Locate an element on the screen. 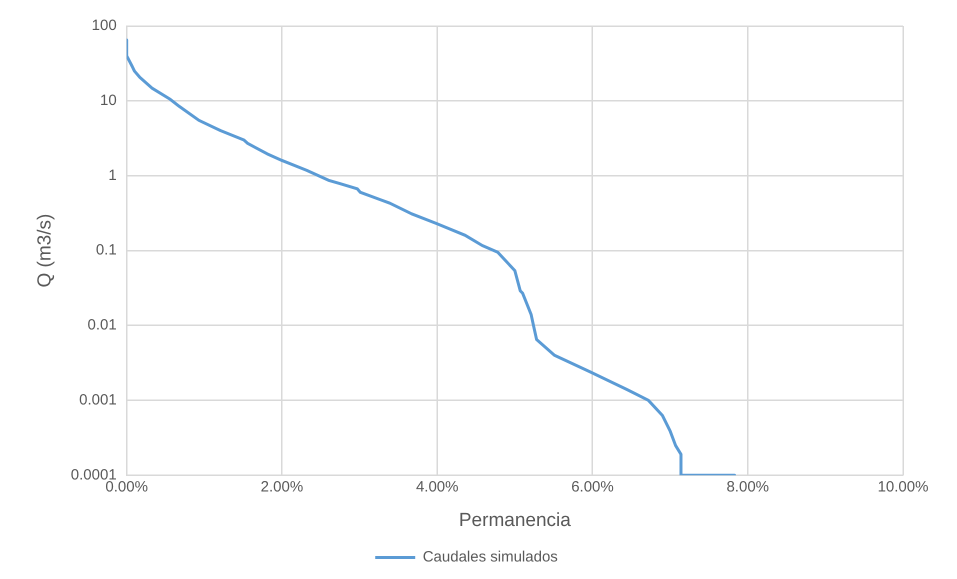  y-tick-label: 0.1 is located at coordinates (106, 250).